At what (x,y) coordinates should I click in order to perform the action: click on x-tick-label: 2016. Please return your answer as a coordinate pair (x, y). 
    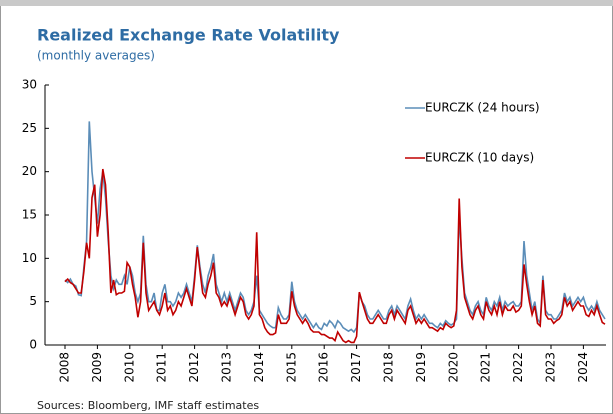
    Looking at the image, I should click on (324, 367).